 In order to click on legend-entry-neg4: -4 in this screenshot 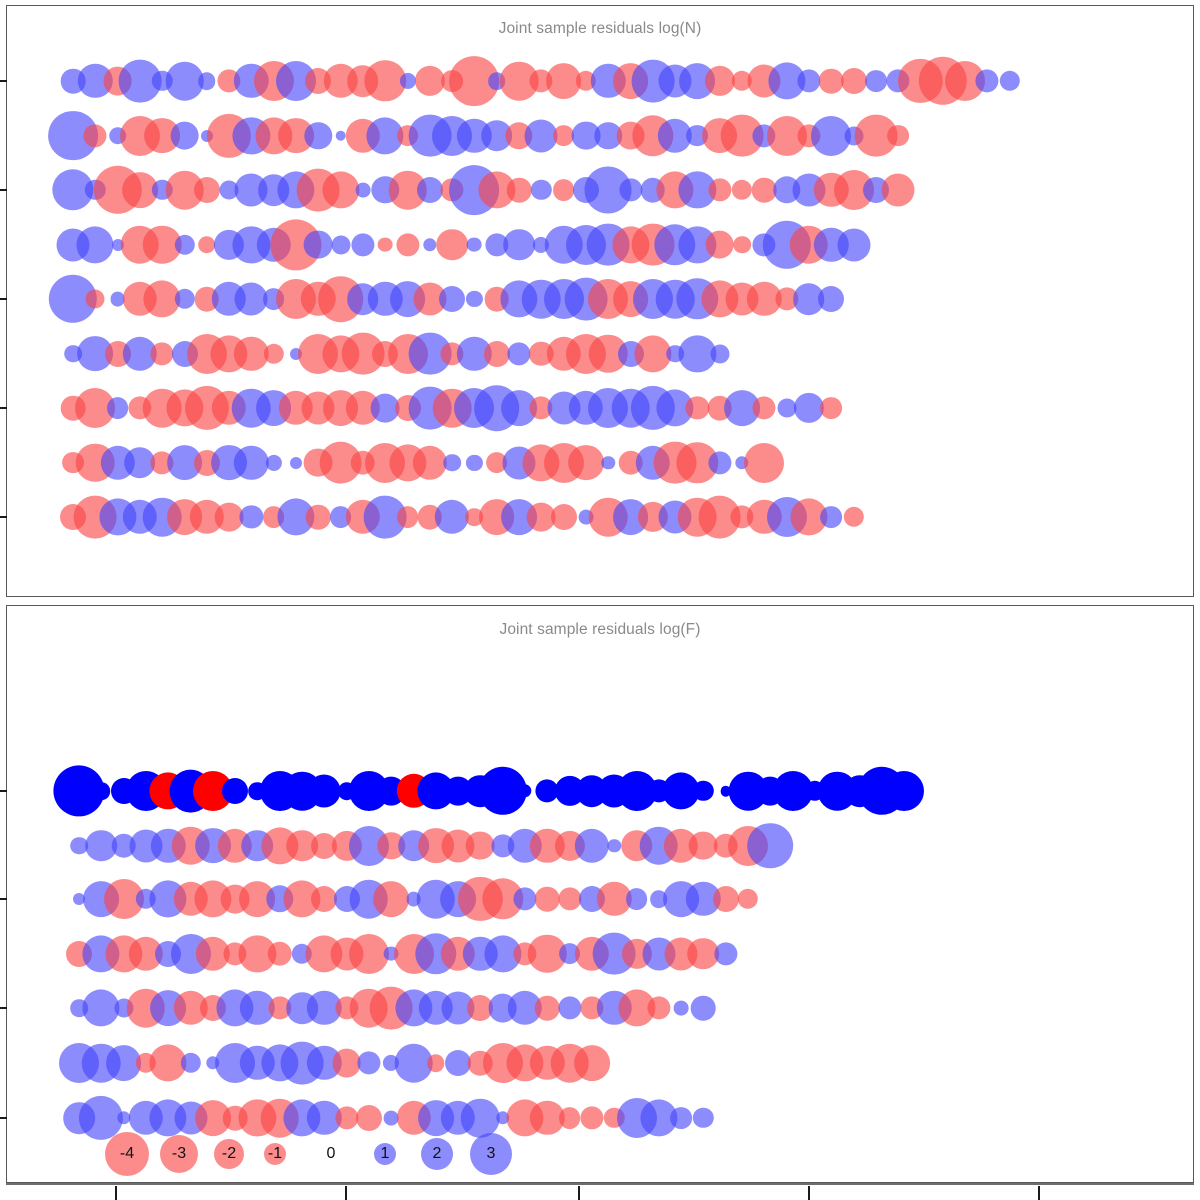, I will do `click(127, 1154)`.